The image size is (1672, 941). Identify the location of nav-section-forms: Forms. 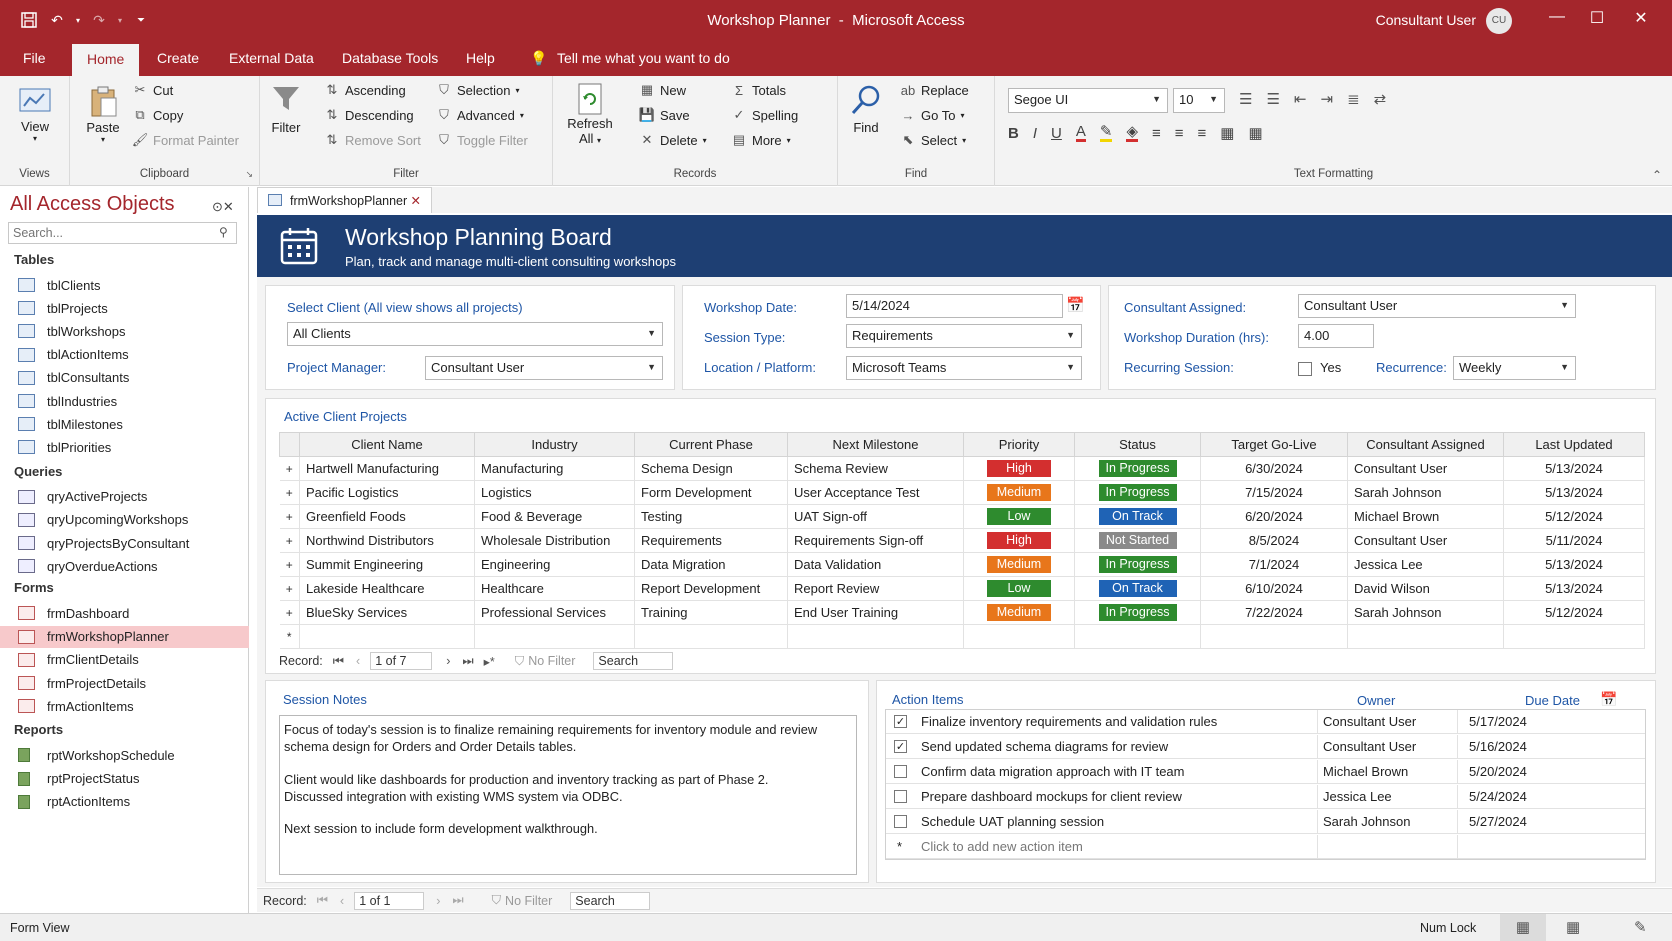
(34, 588).